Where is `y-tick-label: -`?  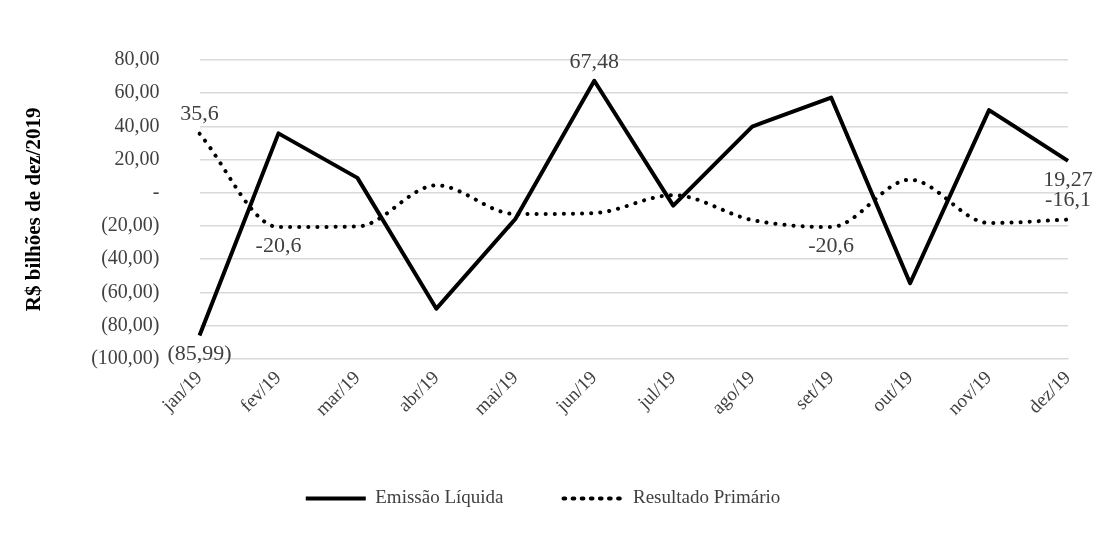 y-tick-label: - is located at coordinates (156, 191).